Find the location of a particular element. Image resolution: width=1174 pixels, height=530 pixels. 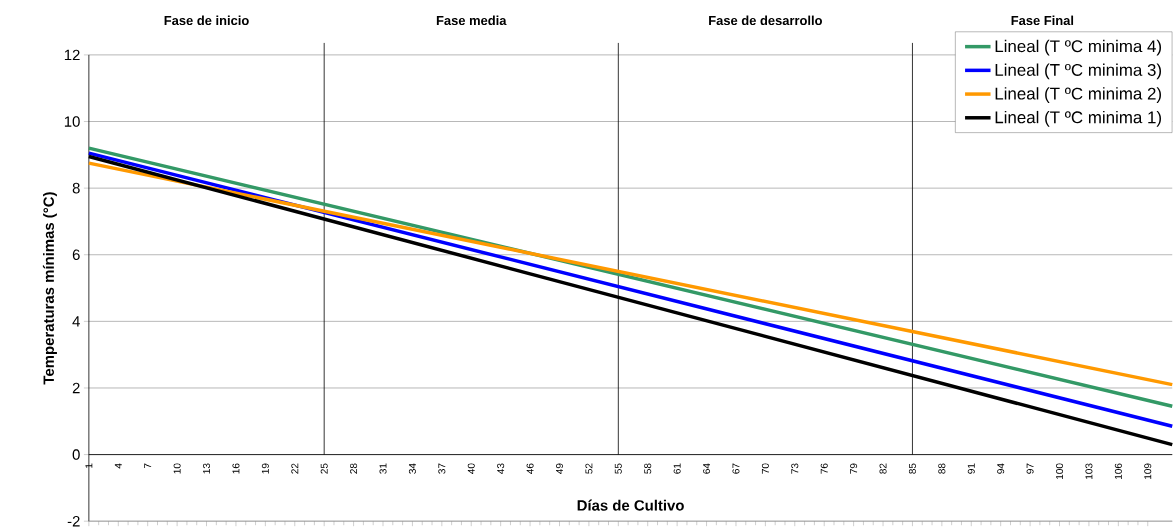

x-tick-label: 76 is located at coordinates (824, 468).